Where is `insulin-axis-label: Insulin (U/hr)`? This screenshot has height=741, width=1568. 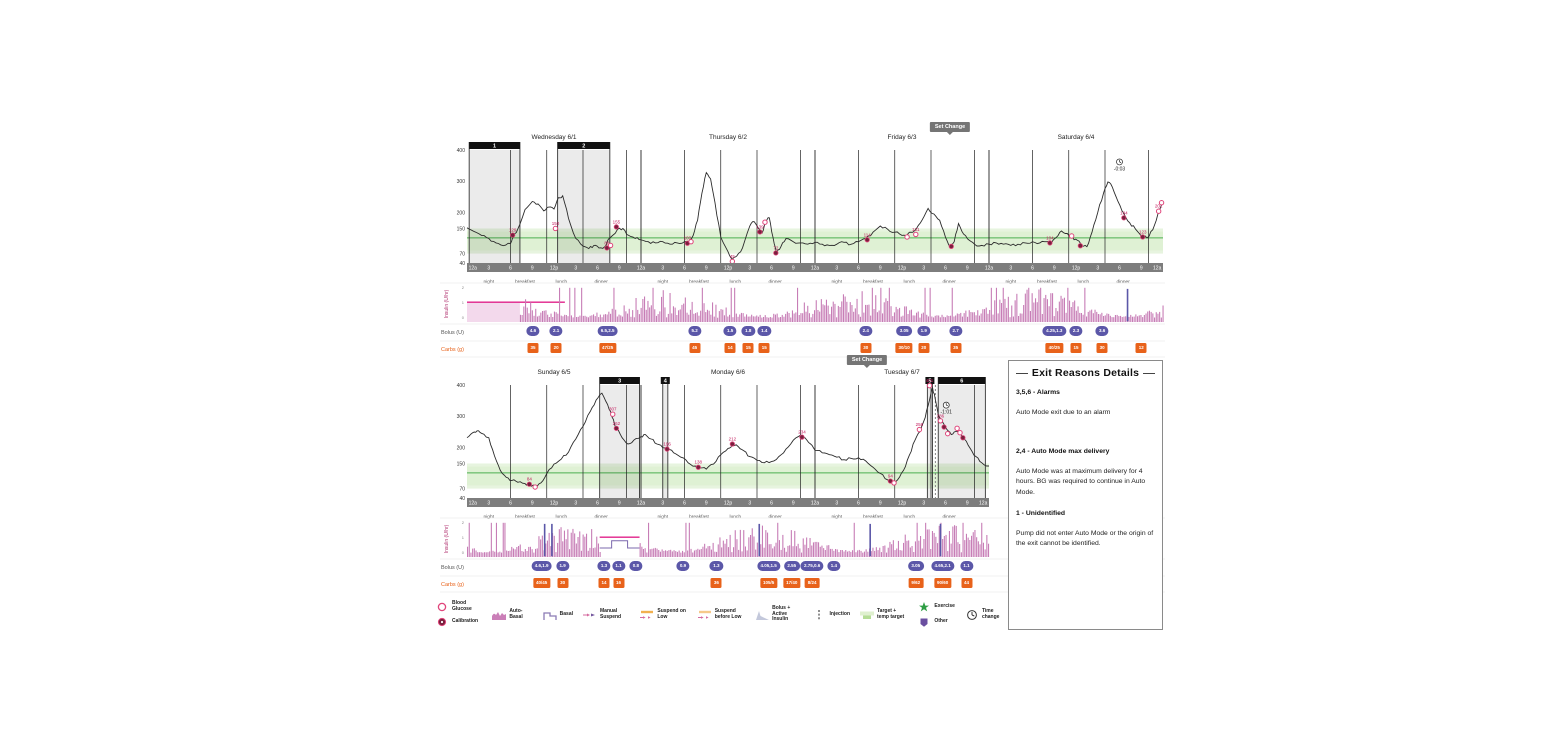 insulin-axis-label: Insulin (U/hr) is located at coordinates (447, 303).